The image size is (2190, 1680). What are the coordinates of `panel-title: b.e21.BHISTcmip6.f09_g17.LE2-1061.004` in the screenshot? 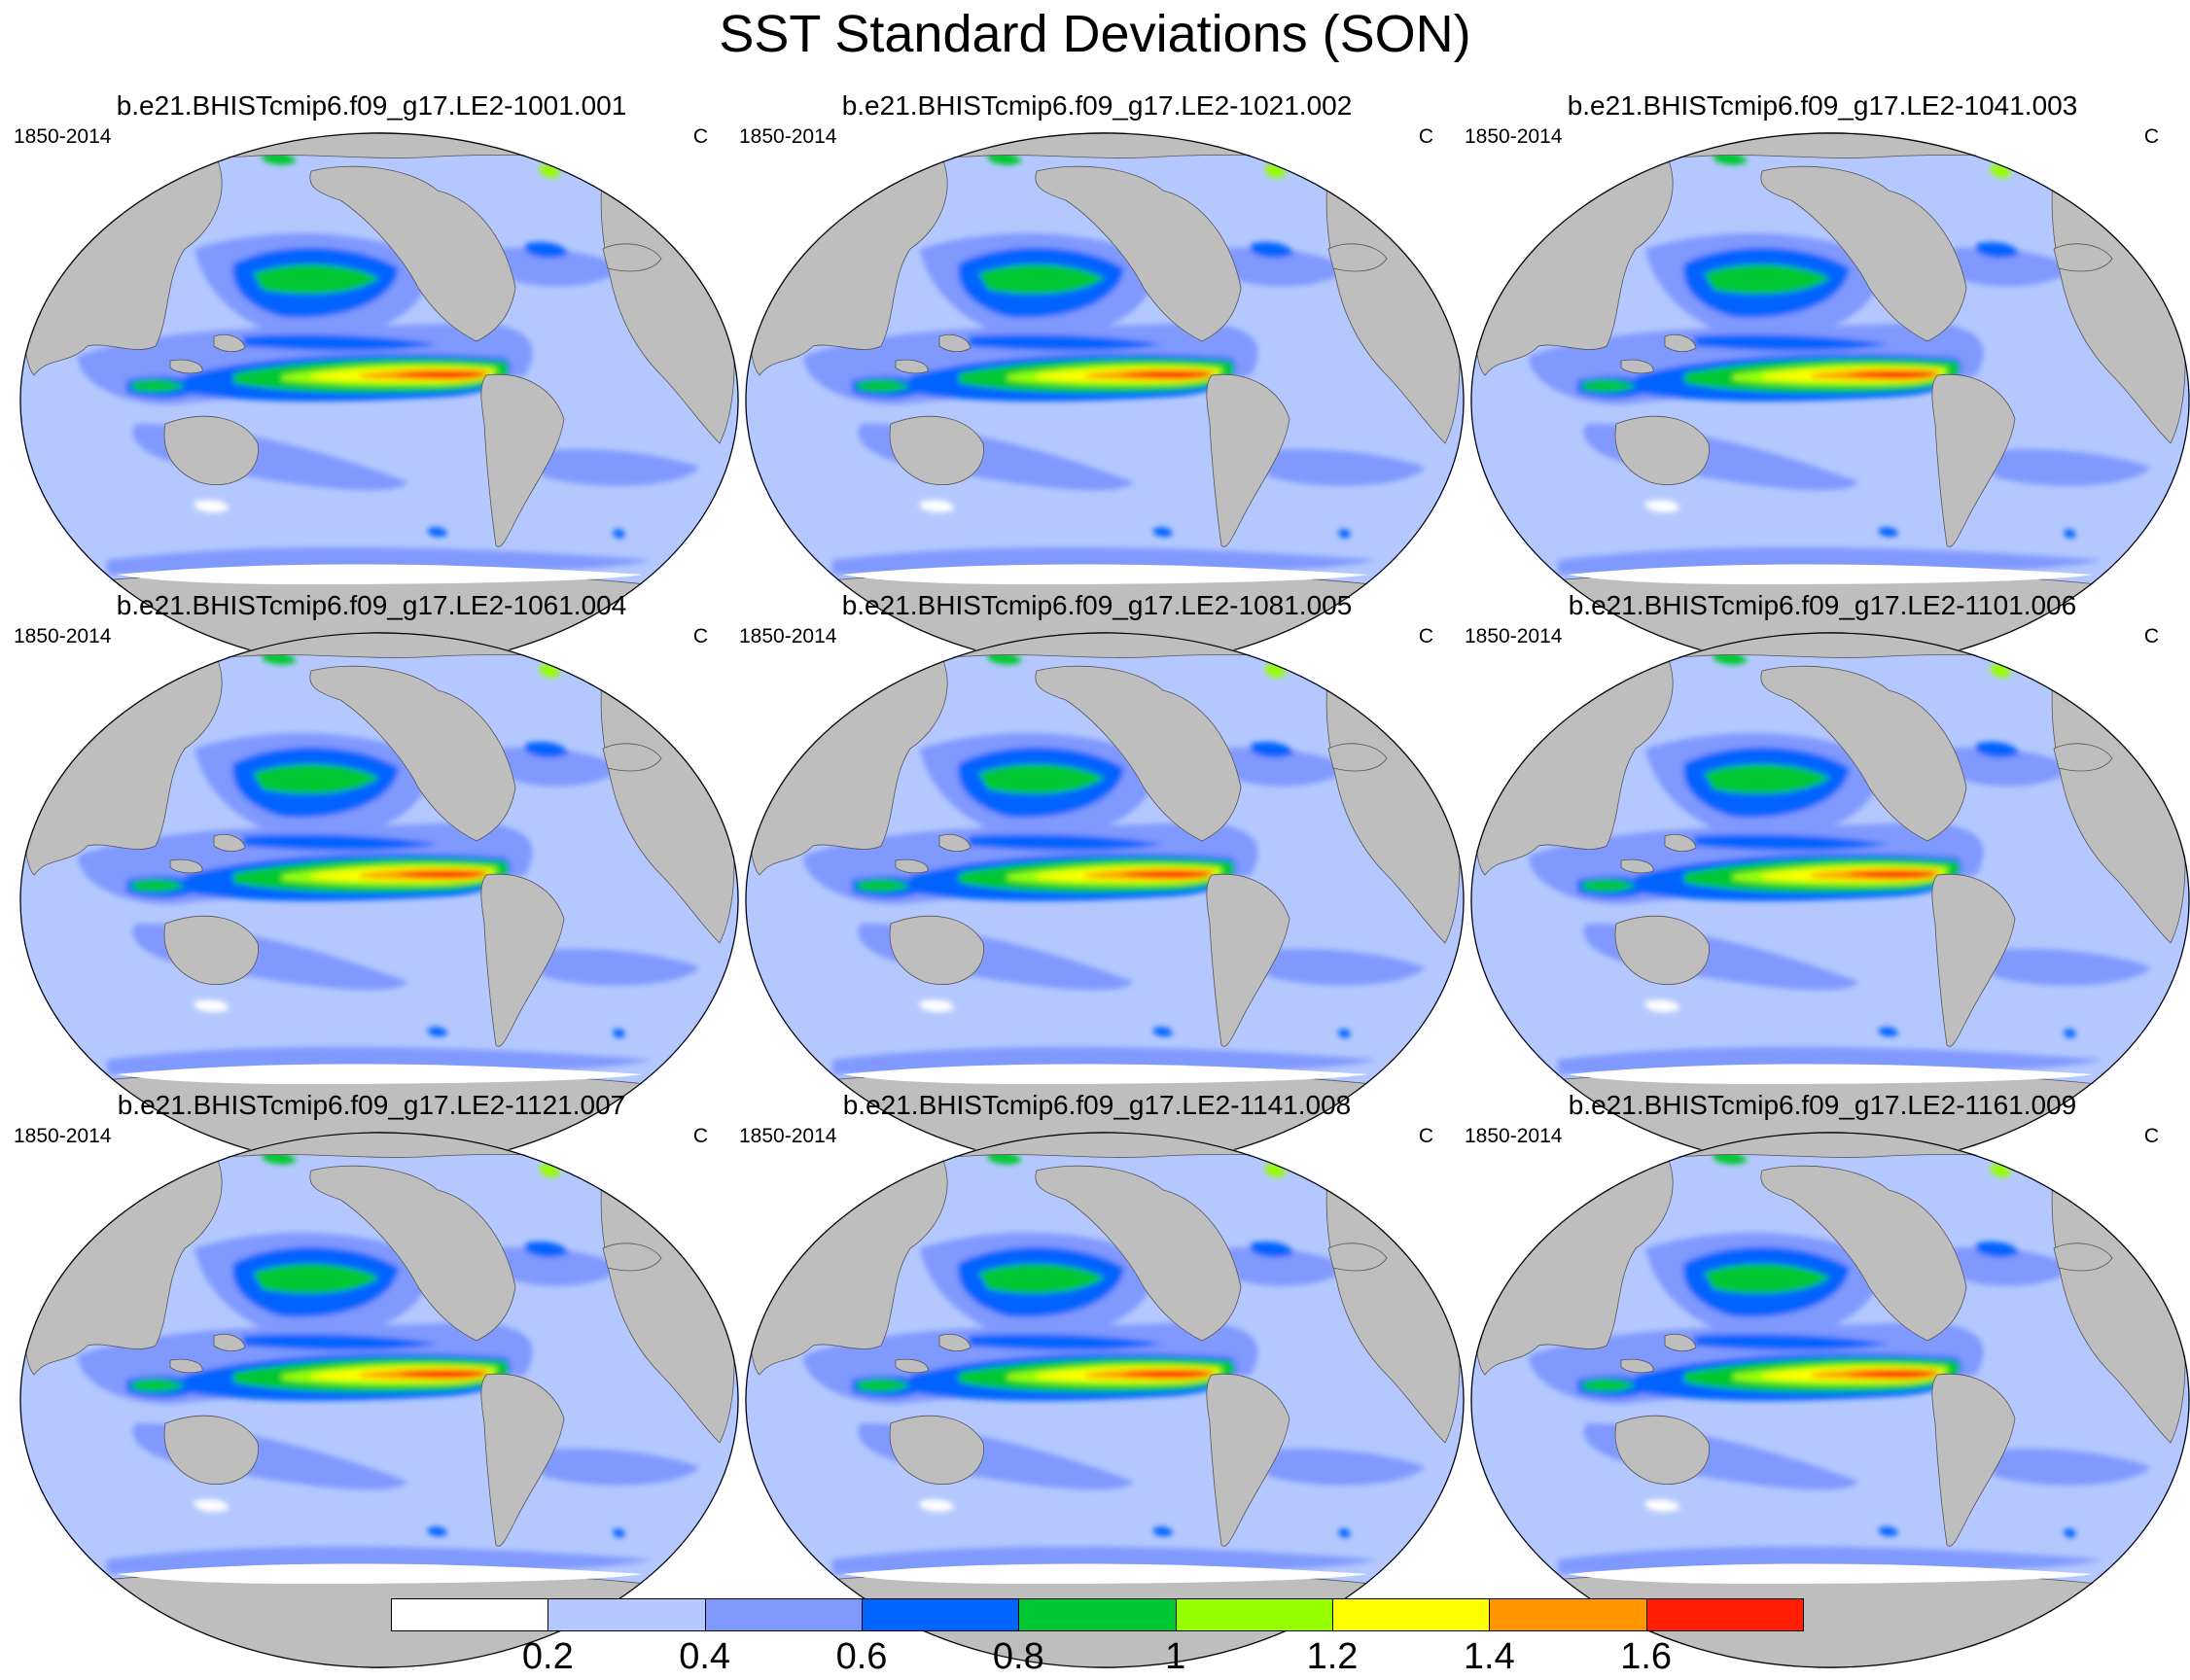 It's located at (371, 605).